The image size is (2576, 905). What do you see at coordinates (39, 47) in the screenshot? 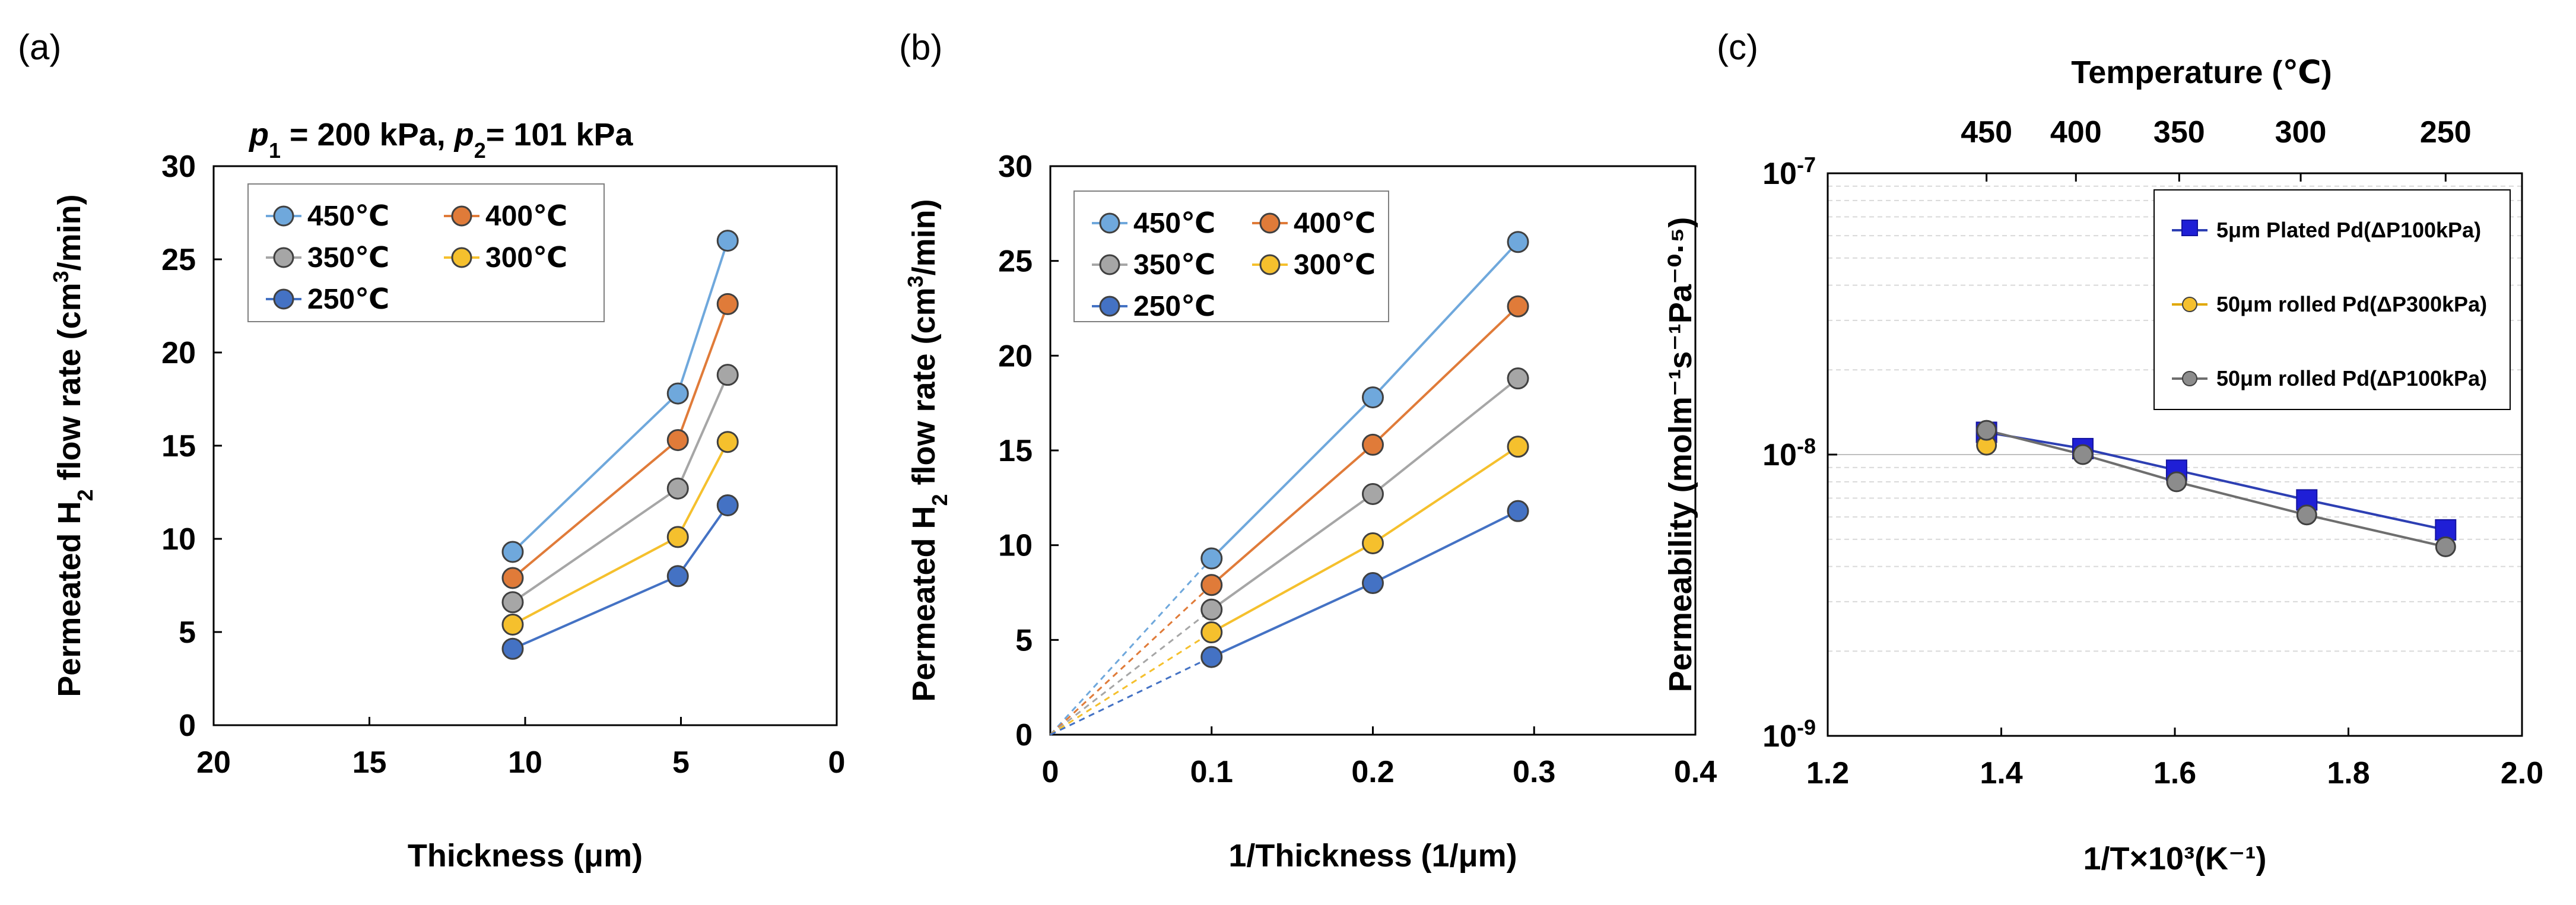
I see `panel-label: (a)` at bounding box center [39, 47].